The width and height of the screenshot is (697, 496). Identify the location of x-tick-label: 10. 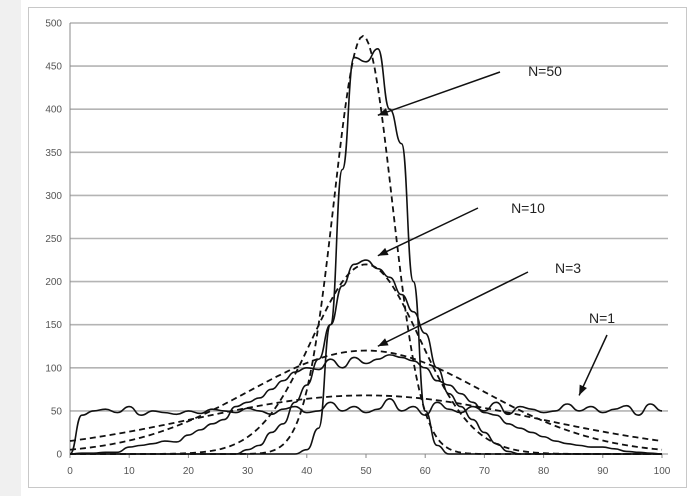
(130, 471).